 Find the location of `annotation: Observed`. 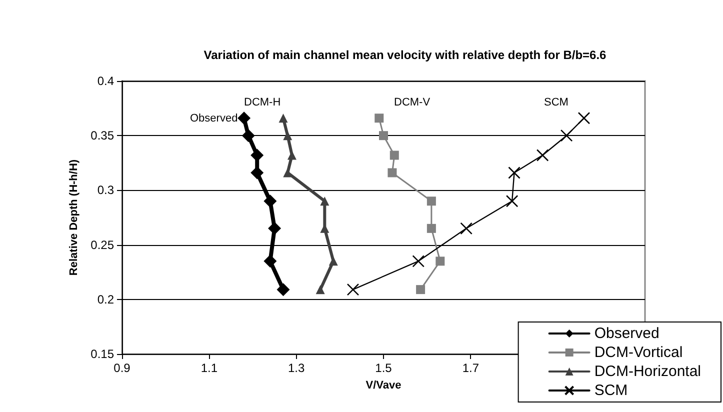

annotation: Observed is located at coordinates (214, 118).